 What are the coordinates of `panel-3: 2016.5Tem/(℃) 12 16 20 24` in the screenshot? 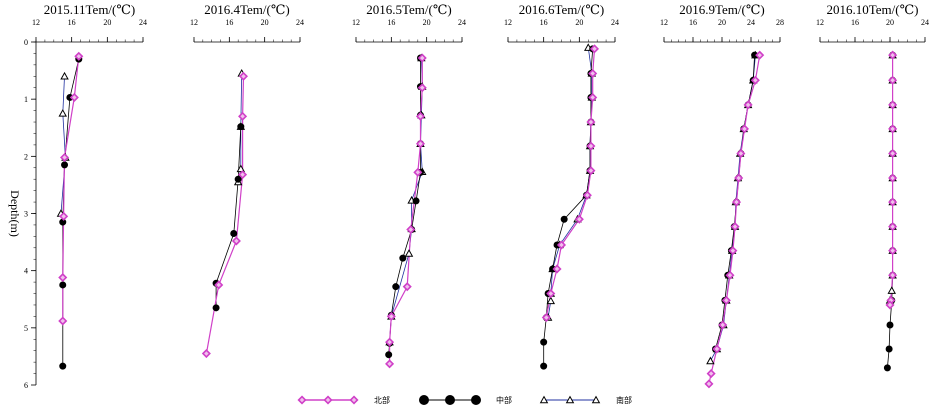 It's located at (409, 185).